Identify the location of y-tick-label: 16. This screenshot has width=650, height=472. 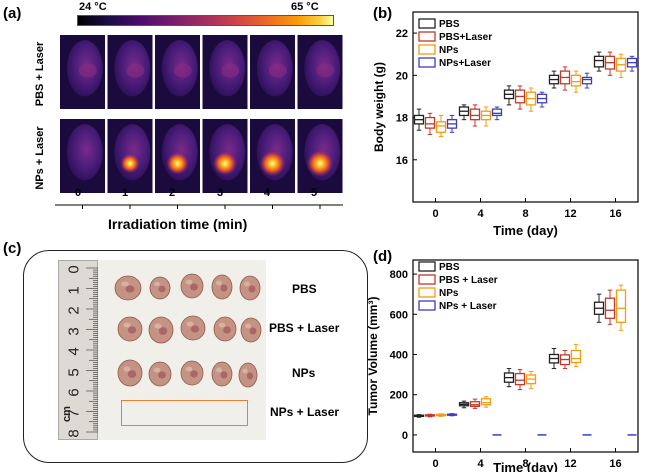
(402, 161).